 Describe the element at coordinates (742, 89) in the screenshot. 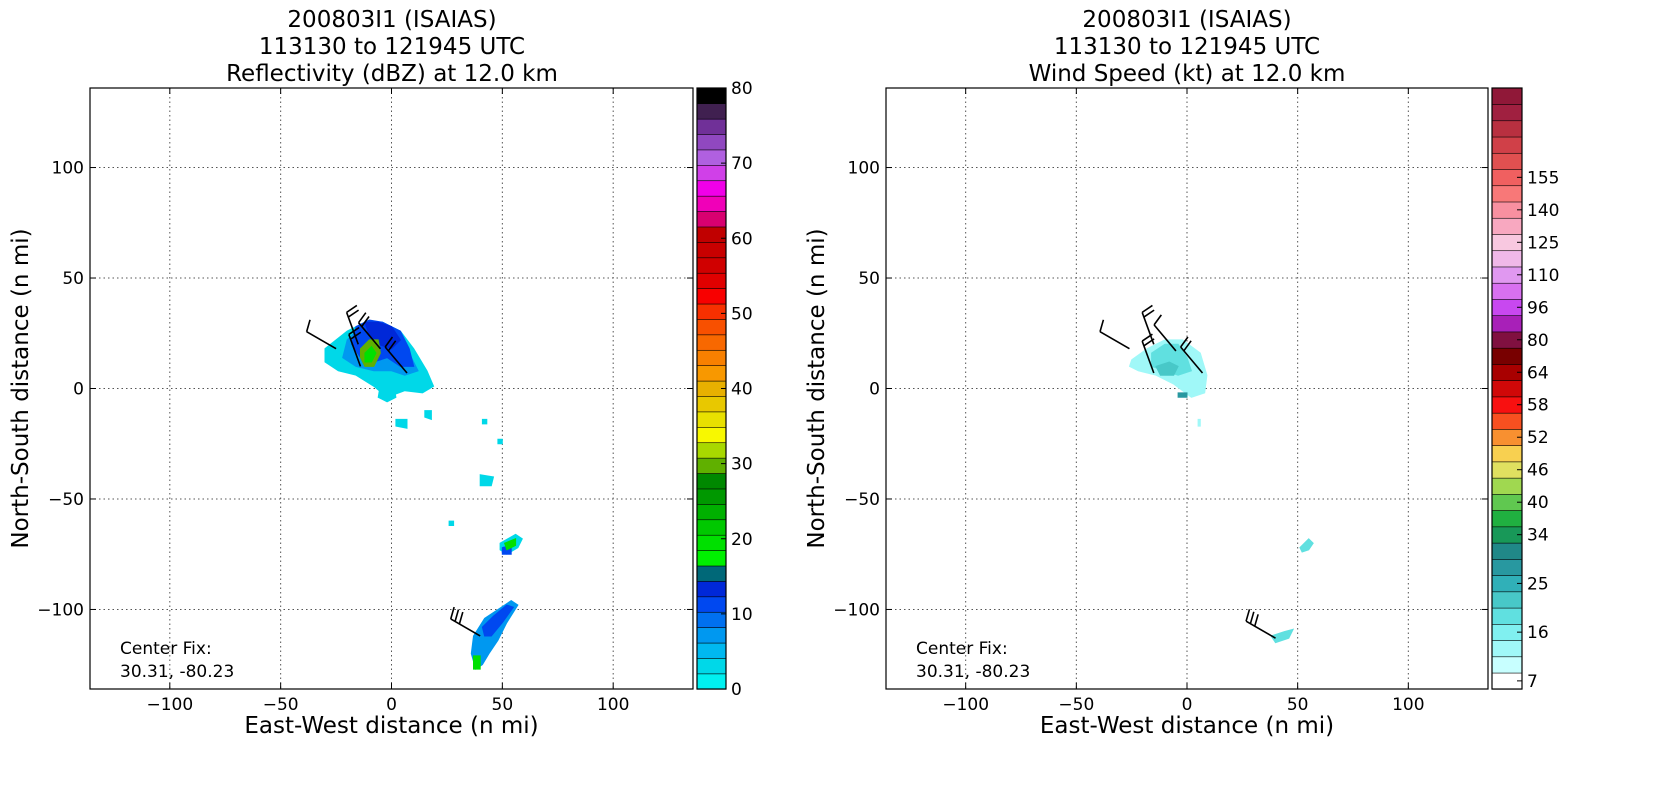

I see `colorbar-tick-label: 80` at that location.